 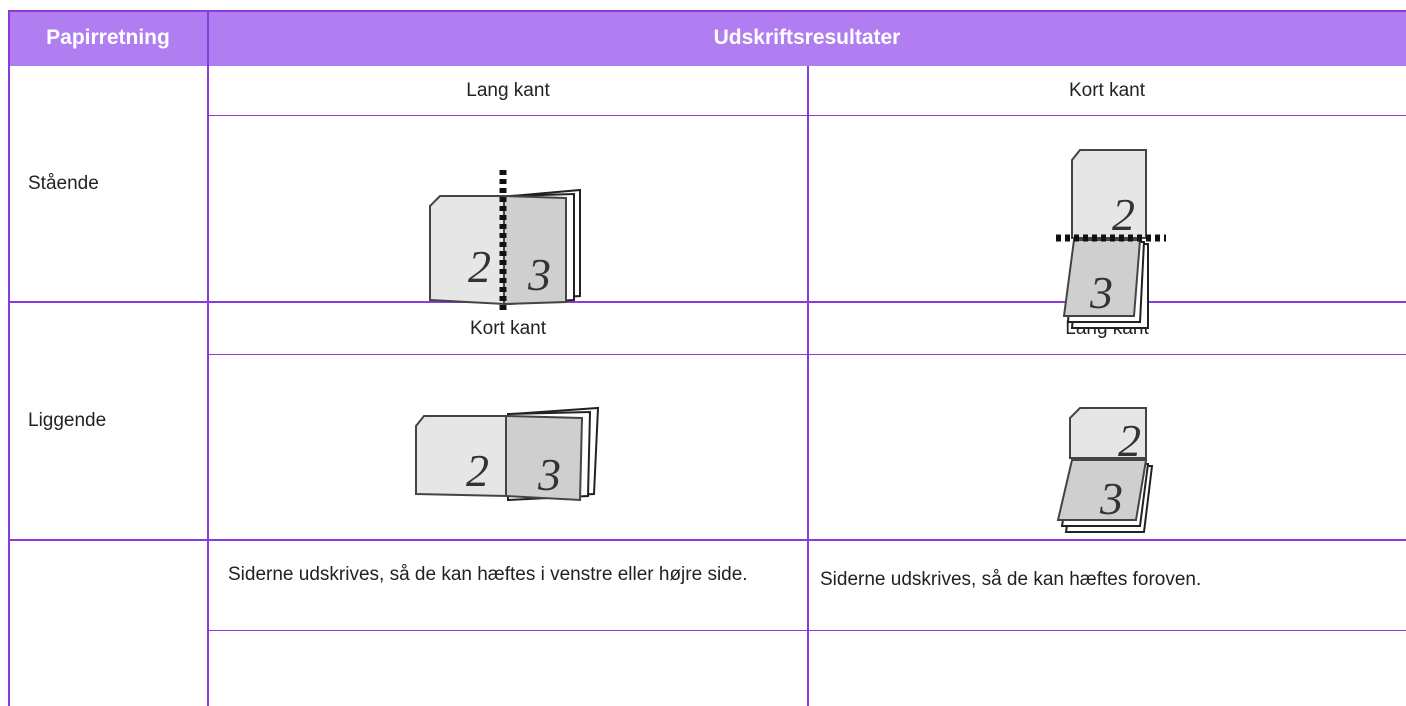 What do you see at coordinates (108, 38) in the screenshot?
I see `header-cell: Papirretning` at bounding box center [108, 38].